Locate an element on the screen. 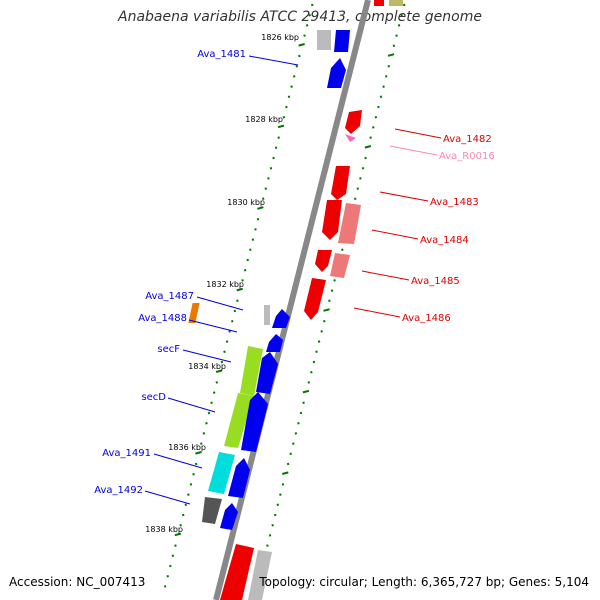 The width and height of the screenshot is (600, 600). gene-label-ava-1492: Ava_1492 is located at coordinates (118, 490).